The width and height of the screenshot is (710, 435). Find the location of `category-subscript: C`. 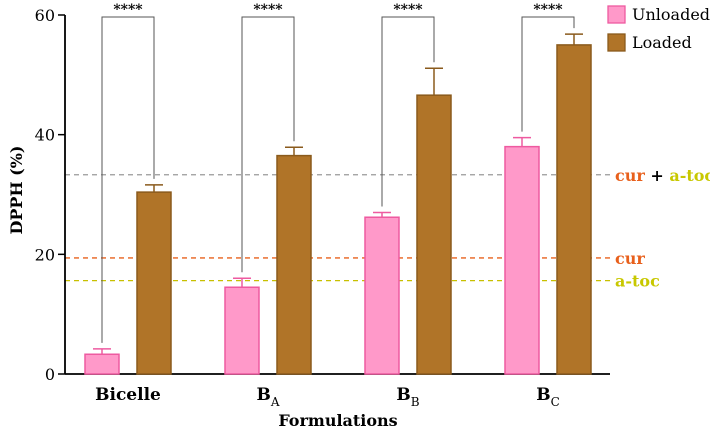

category-subscript: C is located at coordinates (555, 402).